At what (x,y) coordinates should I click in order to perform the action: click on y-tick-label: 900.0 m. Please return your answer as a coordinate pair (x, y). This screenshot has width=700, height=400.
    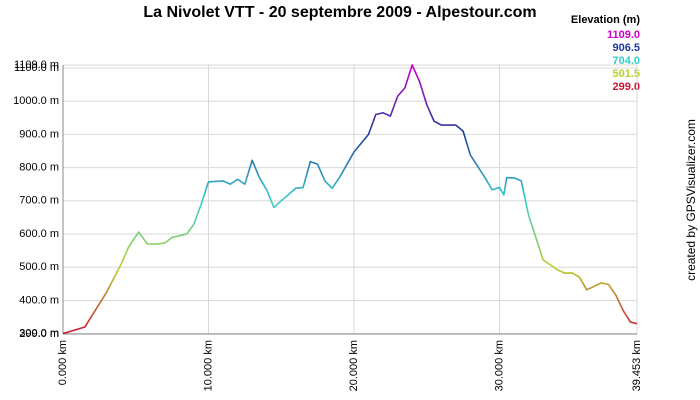
    Looking at the image, I should click on (39, 134).